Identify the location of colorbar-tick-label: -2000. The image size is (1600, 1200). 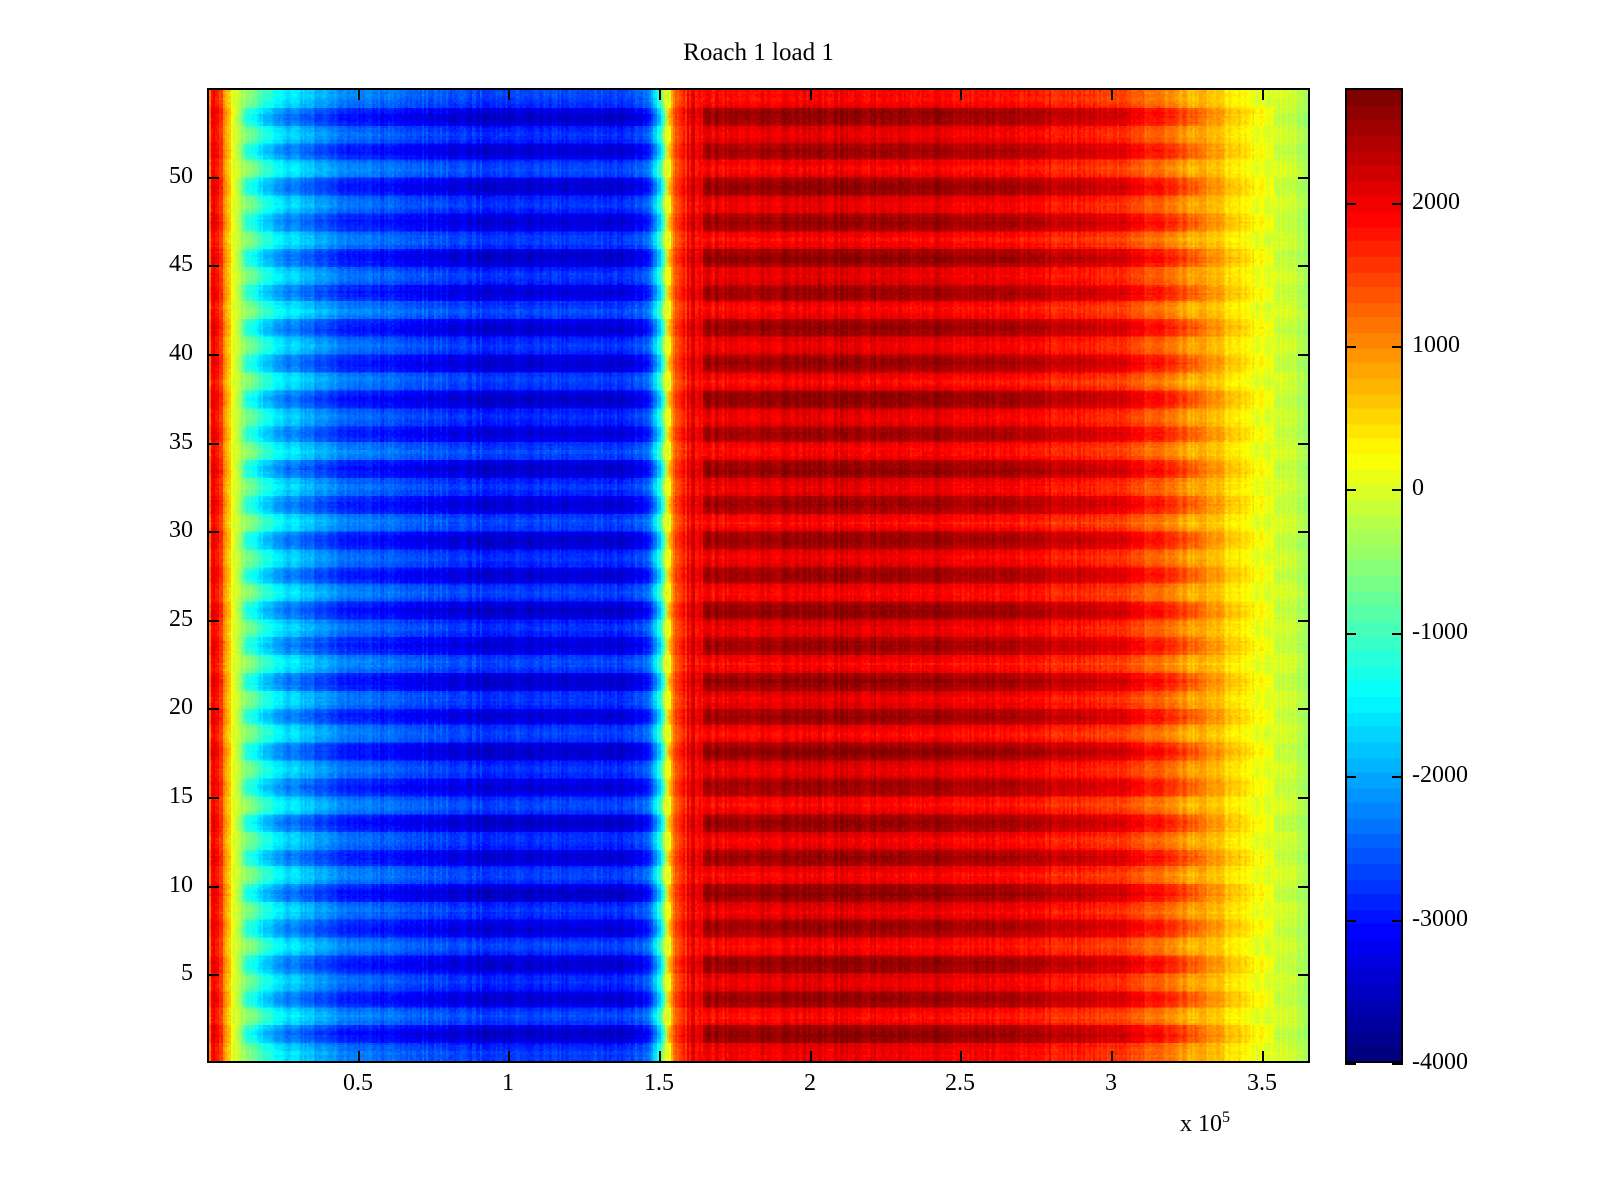
(1440, 775).